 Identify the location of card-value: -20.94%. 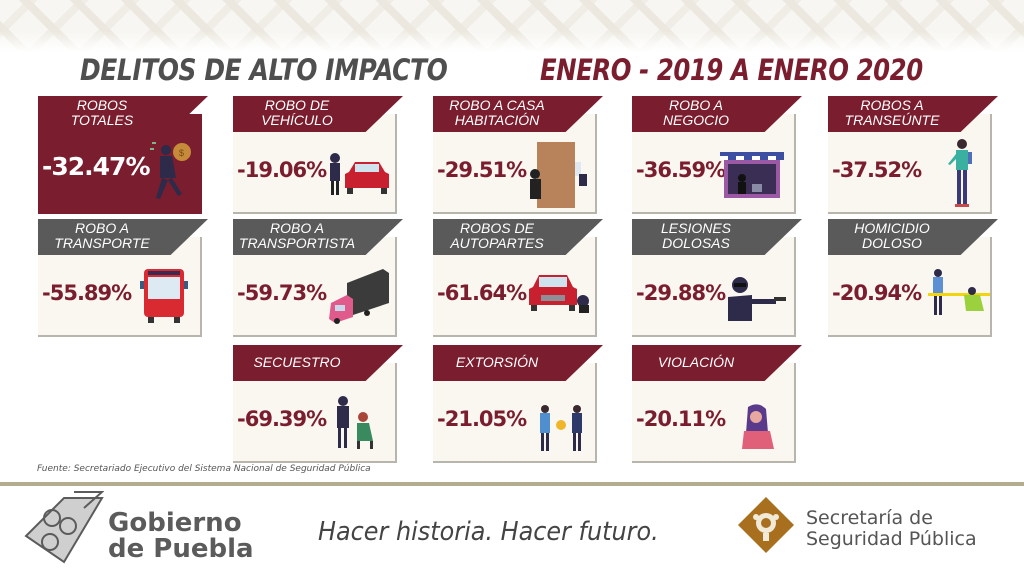
(877, 293).